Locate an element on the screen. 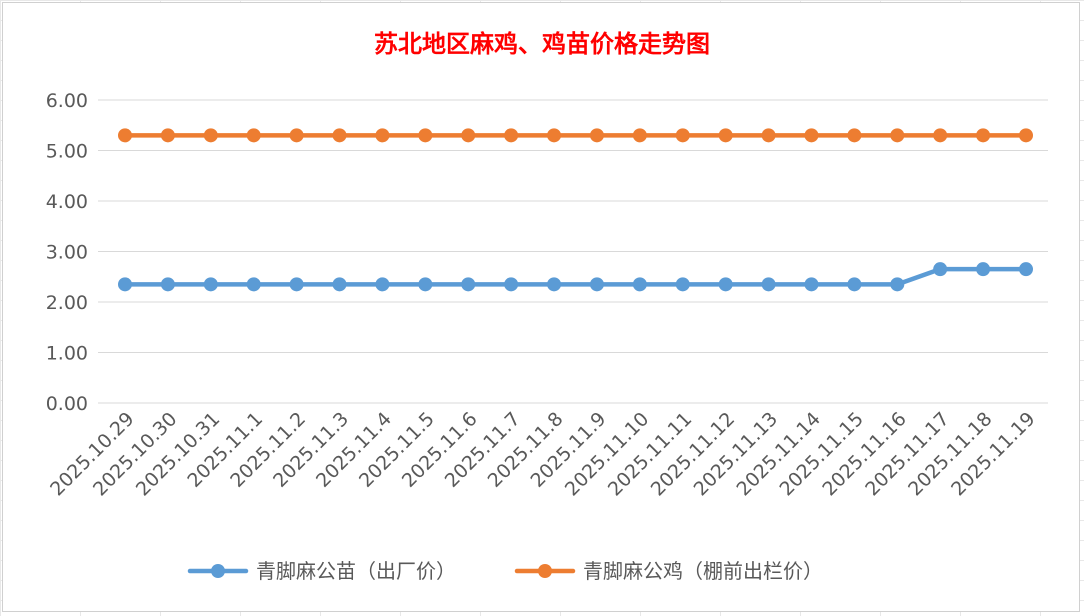 Image resolution: width=1084 pixels, height=616 pixels. y-tick-label: 2.00 is located at coordinates (67, 303).